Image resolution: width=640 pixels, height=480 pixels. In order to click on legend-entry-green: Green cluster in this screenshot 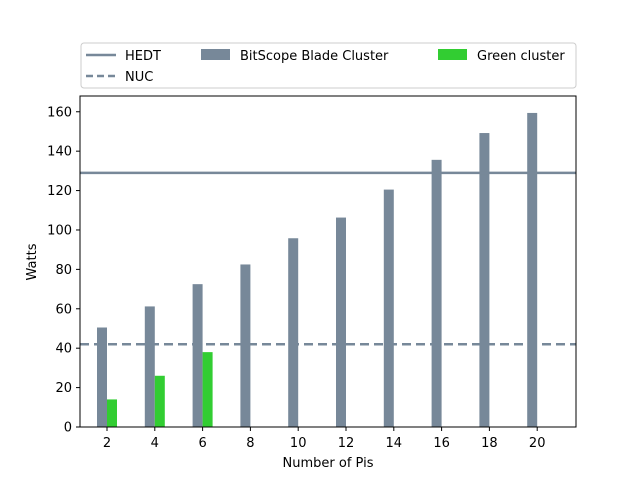, I will do `click(501, 56)`.